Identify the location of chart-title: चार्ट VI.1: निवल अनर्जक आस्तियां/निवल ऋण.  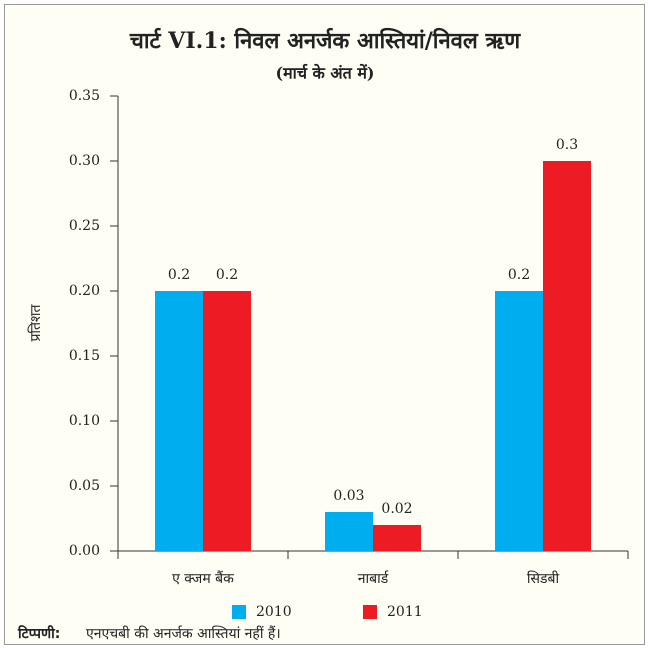
(325, 40).